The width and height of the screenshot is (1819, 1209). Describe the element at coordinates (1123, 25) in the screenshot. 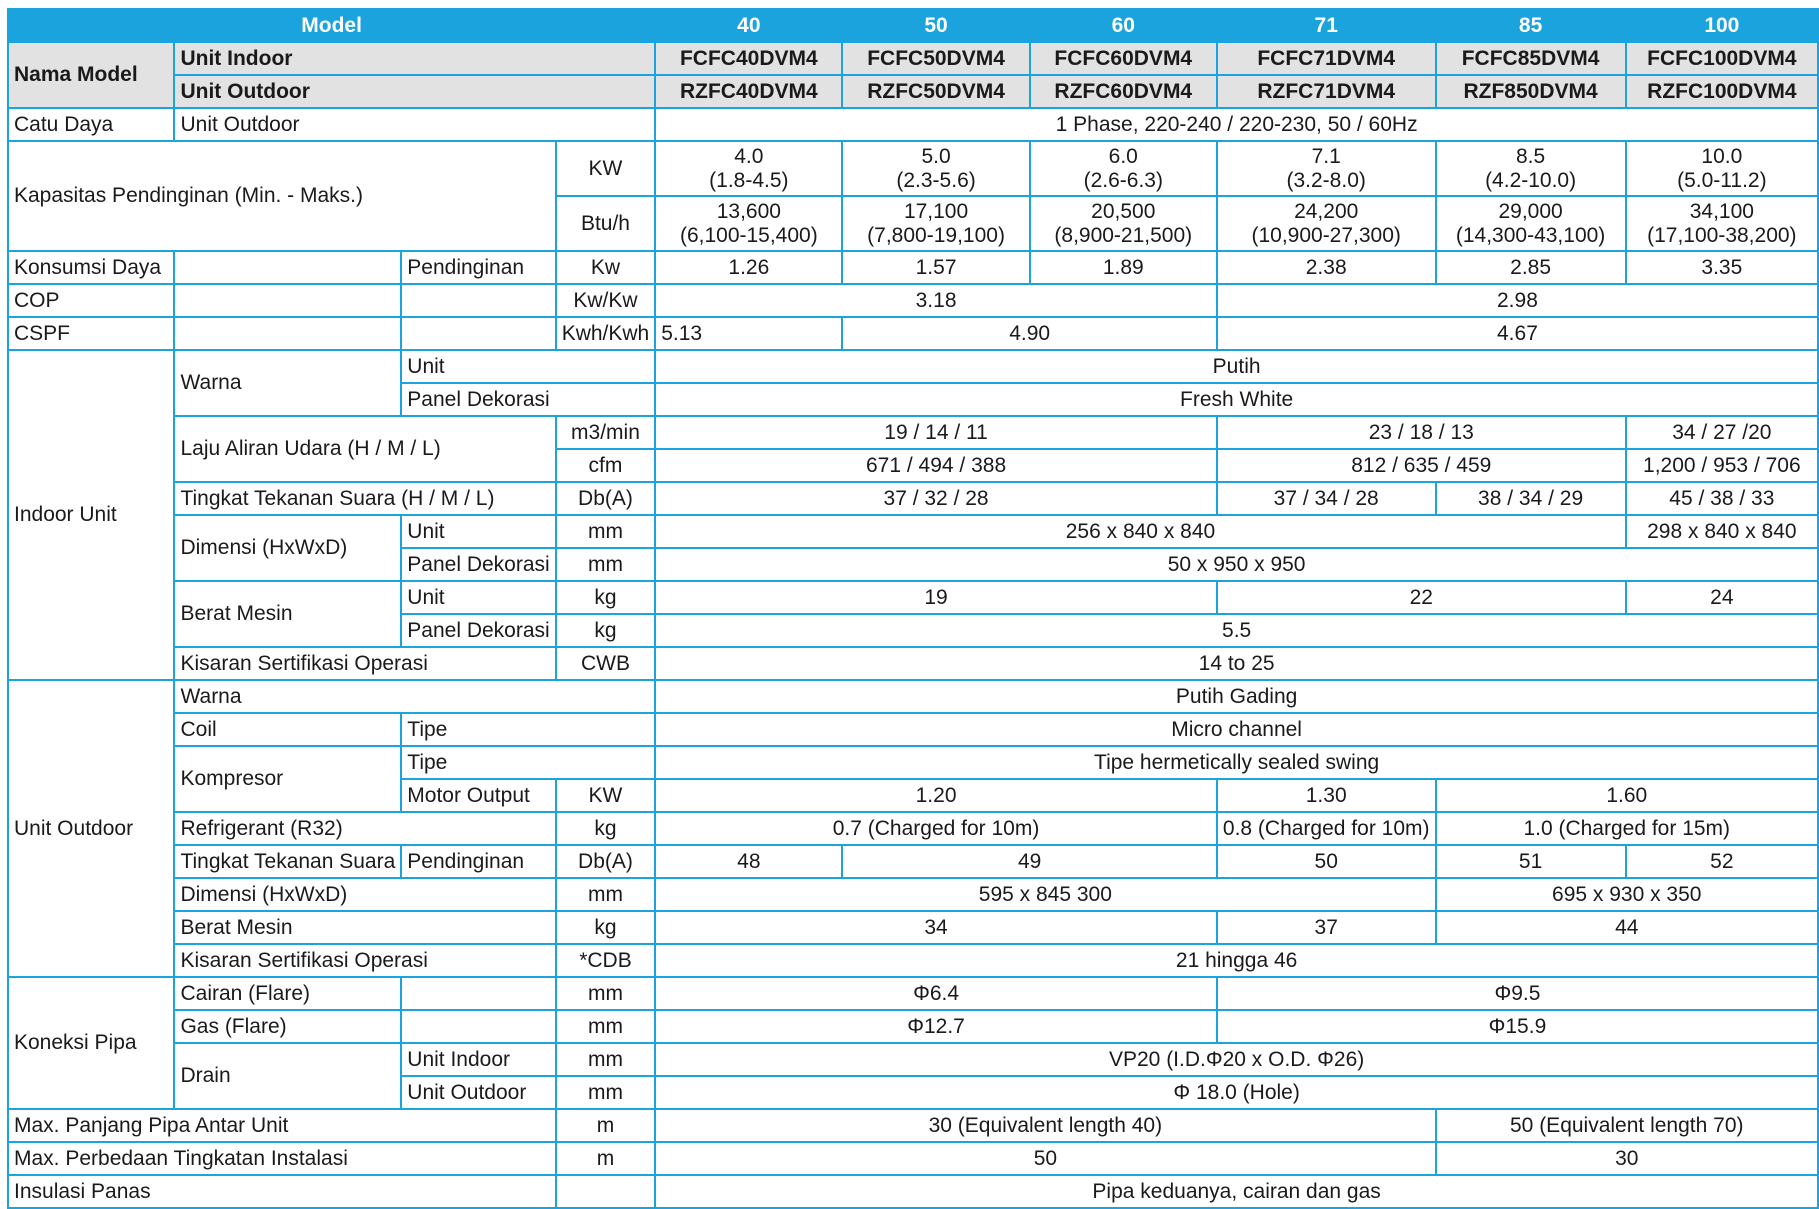

I see `model-header-60: 60` at that location.